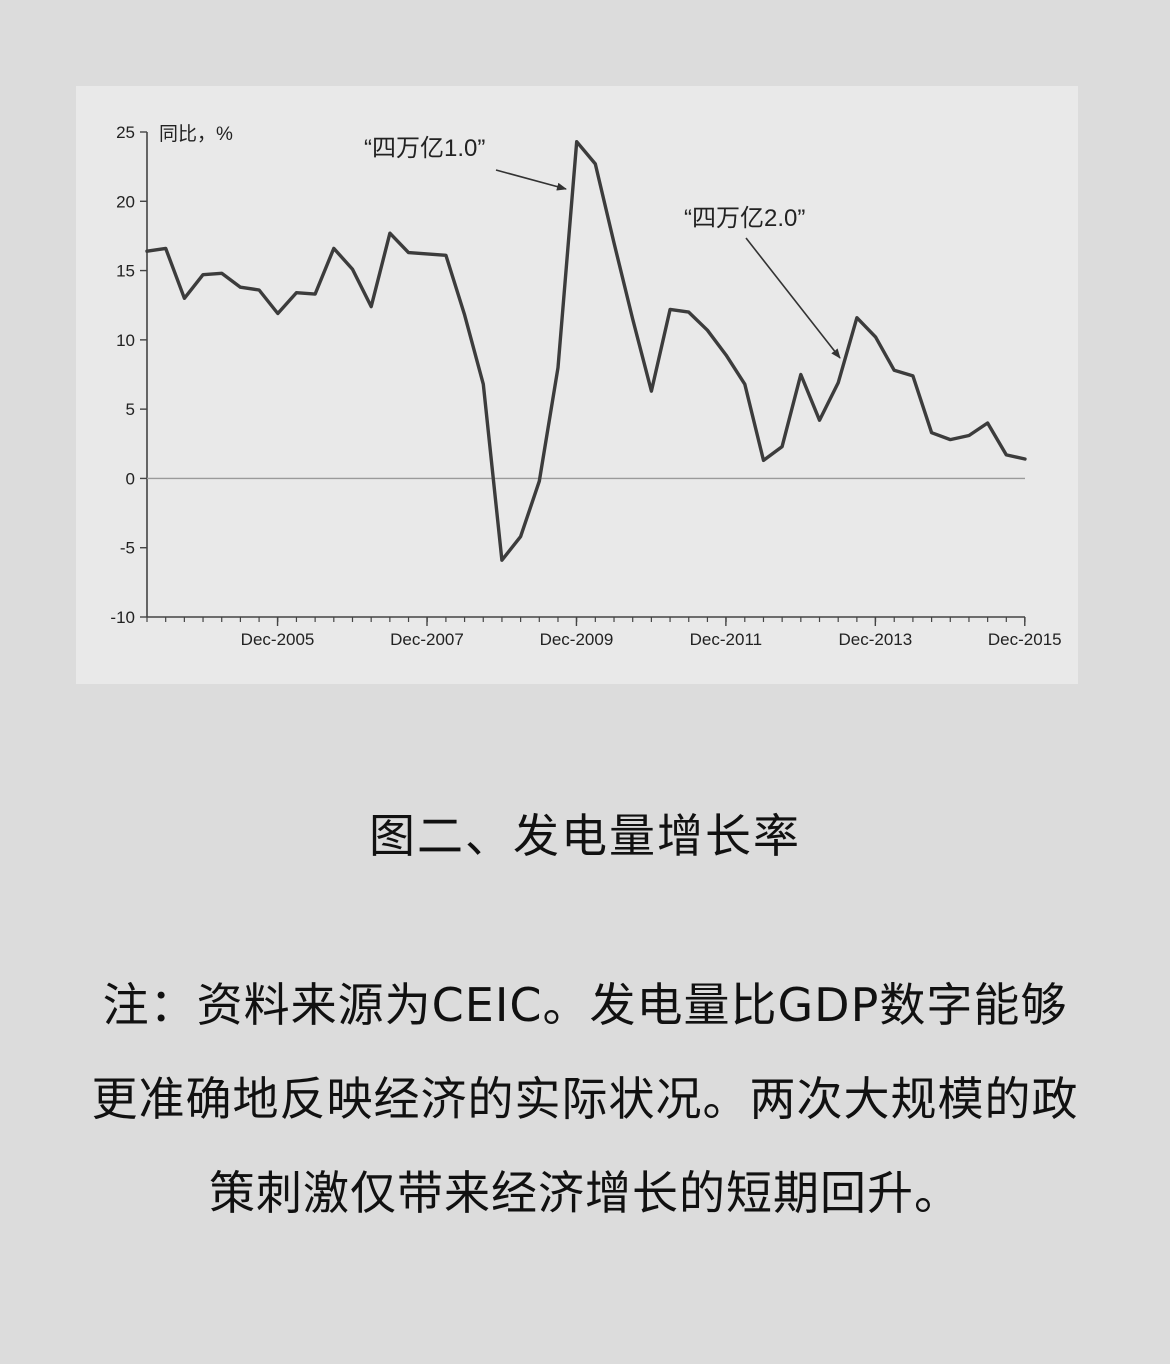  Describe the element at coordinates (196, 134) in the screenshot. I see `y-axis-label: 同比，%` at that location.